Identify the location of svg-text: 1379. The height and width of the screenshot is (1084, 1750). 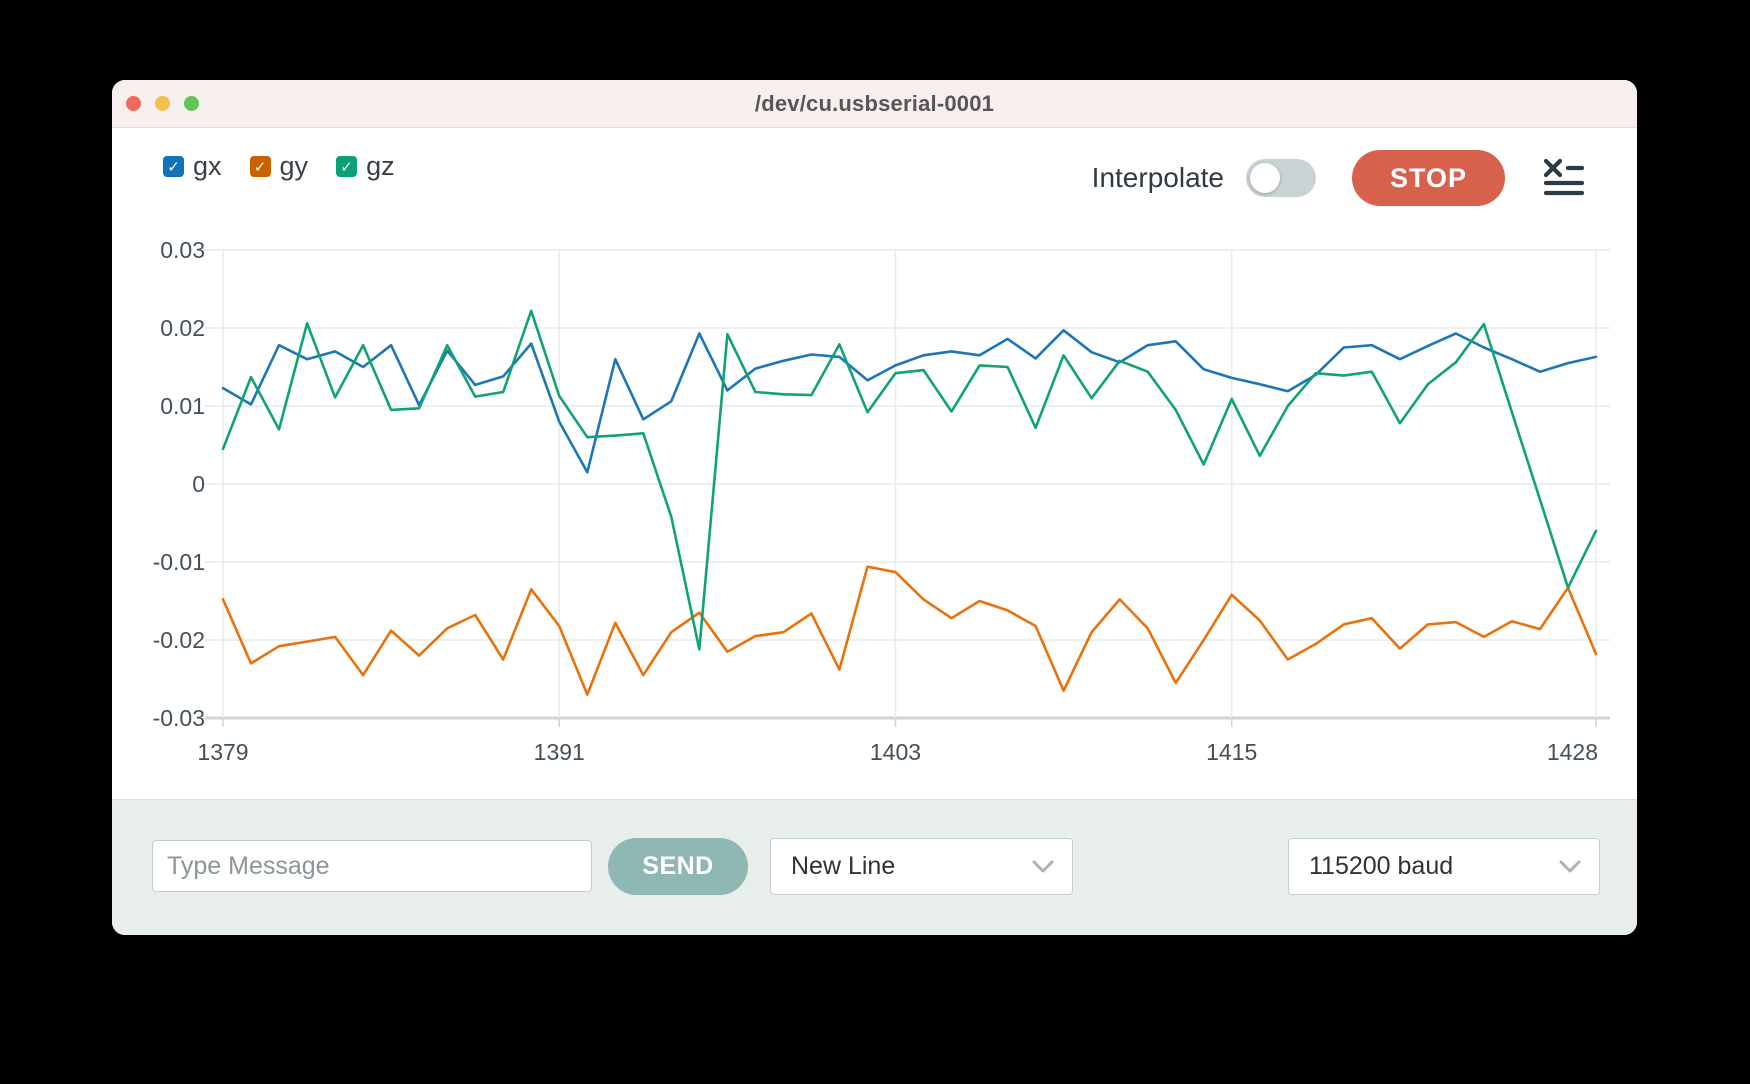
(222, 752).